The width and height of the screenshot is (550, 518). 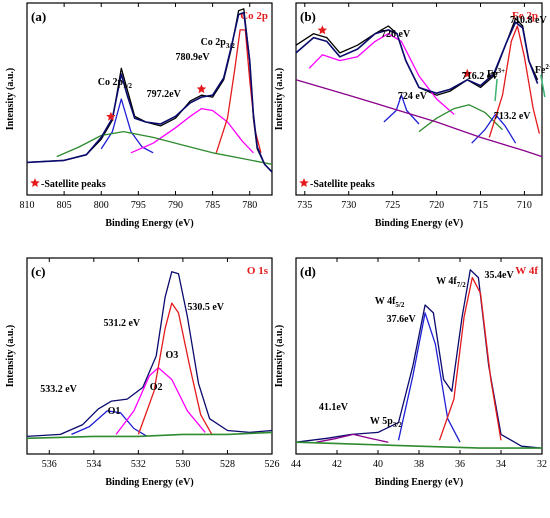 I want to click on annotation-label: 713.2 eV, so click(x=512, y=116).